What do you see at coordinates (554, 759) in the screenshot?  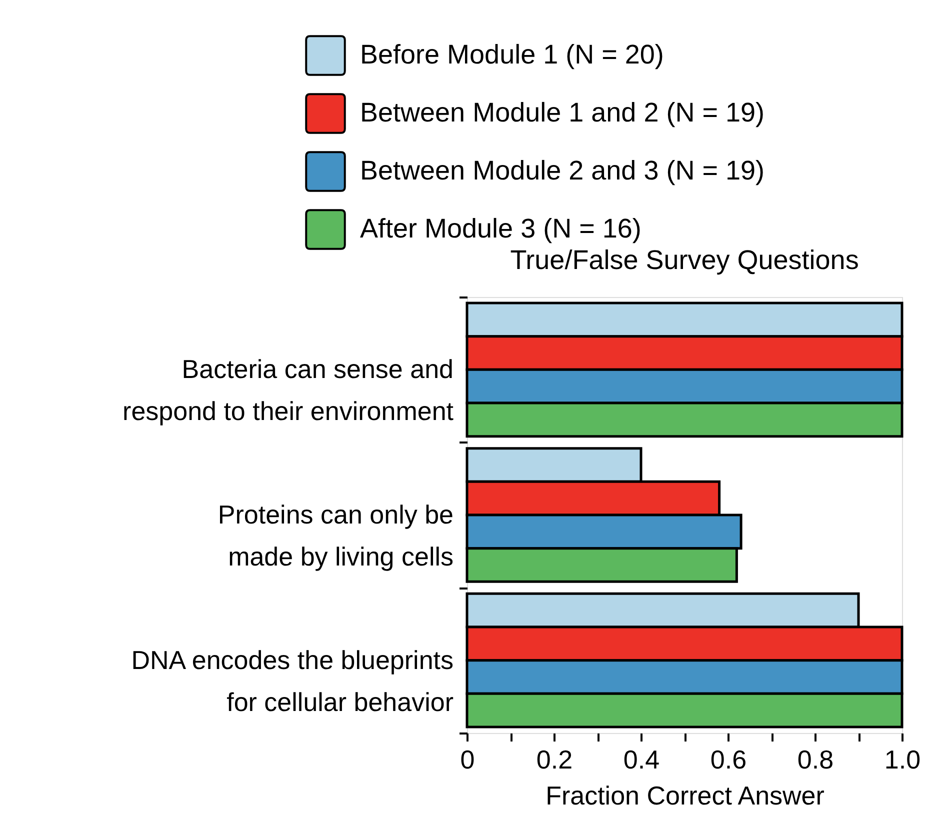 I see `x-tick-label: 0.2` at bounding box center [554, 759].